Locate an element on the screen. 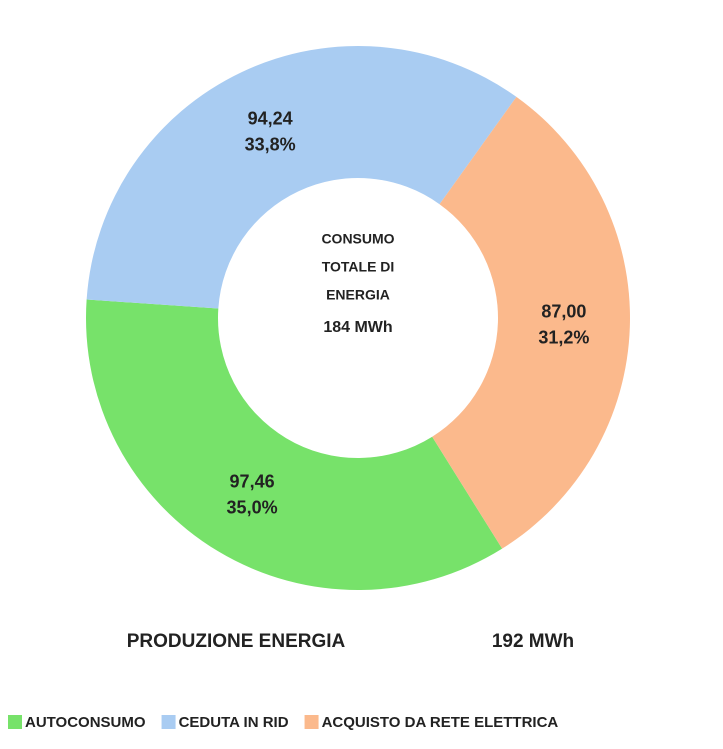 The width and height of the screenshot is (723, 749). percent-label: 33,8% is located at coordinates (270, 144).